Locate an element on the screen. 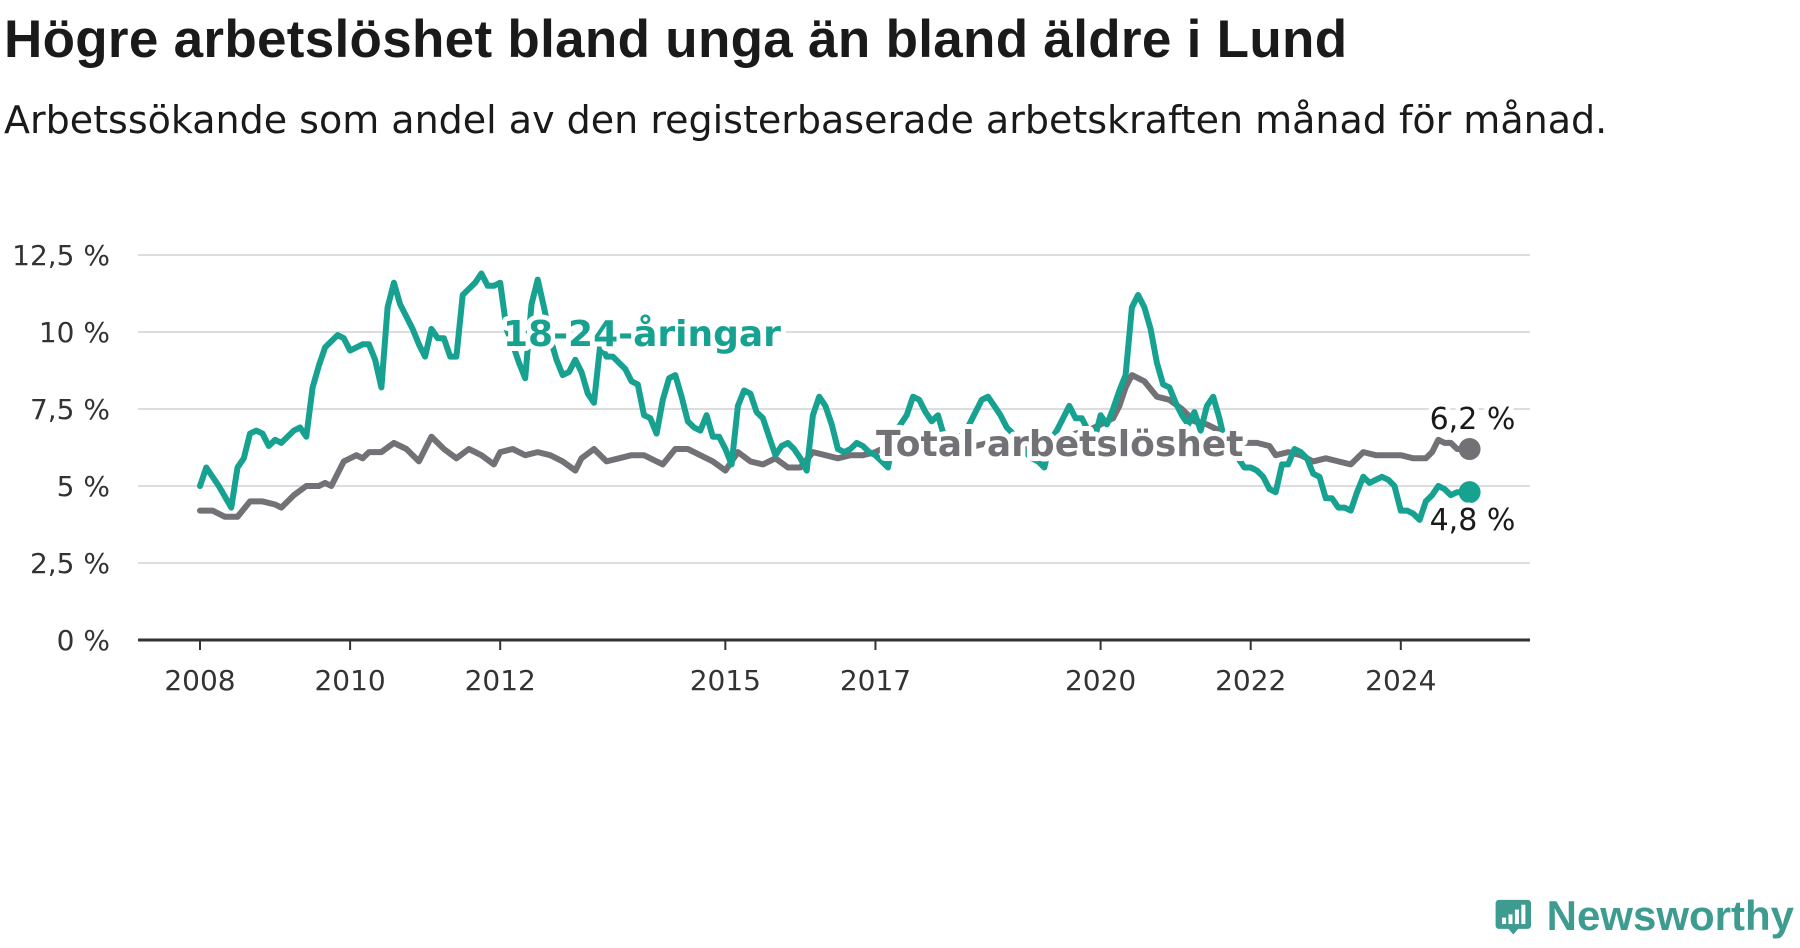 Image resolution: width=1800 pixels, height=948 pixels. end-label-total: 6,2 % is located at coordinates (1473, 419).